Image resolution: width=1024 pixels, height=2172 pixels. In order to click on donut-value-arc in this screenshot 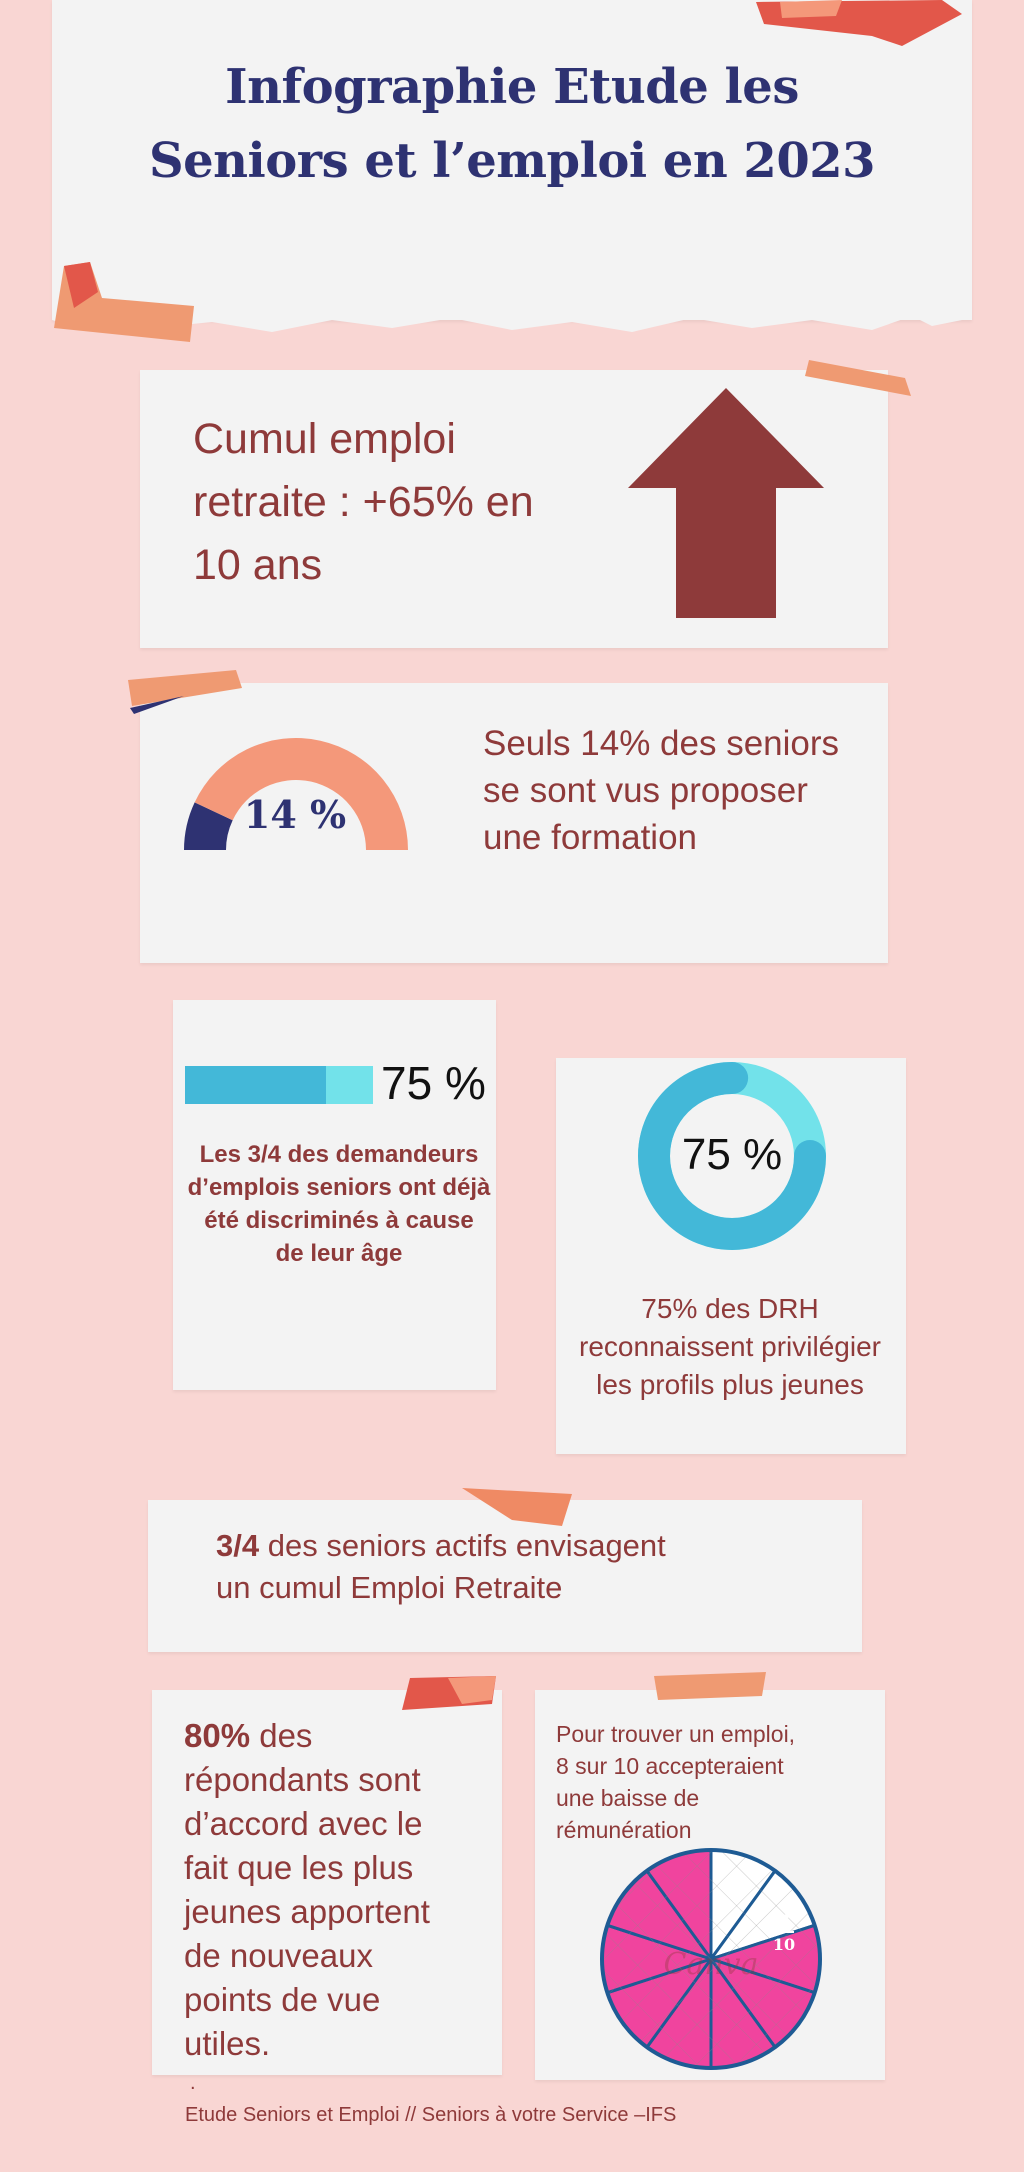, I will do `click(732, 1156)`.